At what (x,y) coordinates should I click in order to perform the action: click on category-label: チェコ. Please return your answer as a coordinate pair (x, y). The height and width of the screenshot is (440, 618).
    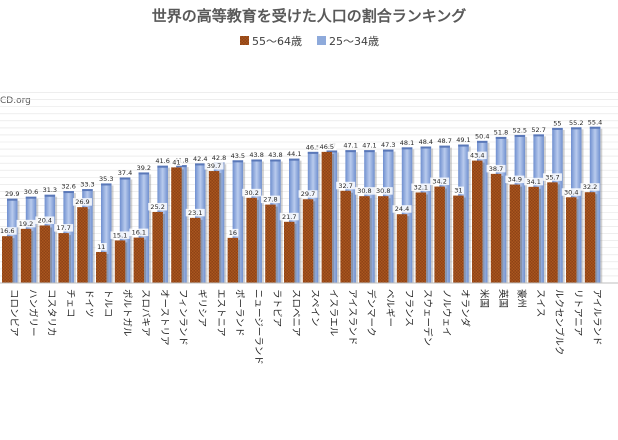
    Looking at the image, I should click on (69, 303).